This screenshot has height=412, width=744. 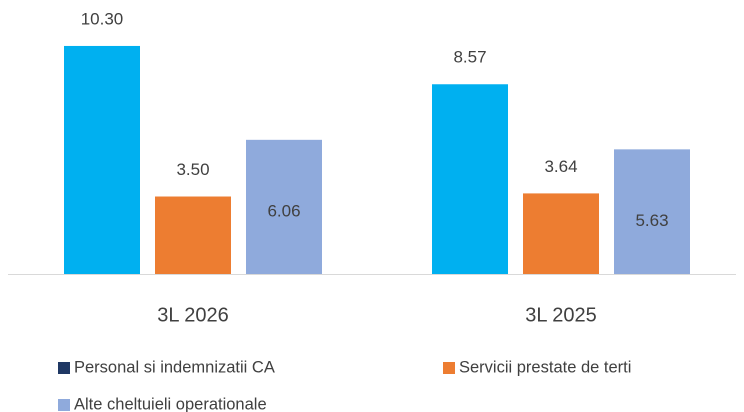 I want to click on value-label: 3.64, so click(x=560, y=166).